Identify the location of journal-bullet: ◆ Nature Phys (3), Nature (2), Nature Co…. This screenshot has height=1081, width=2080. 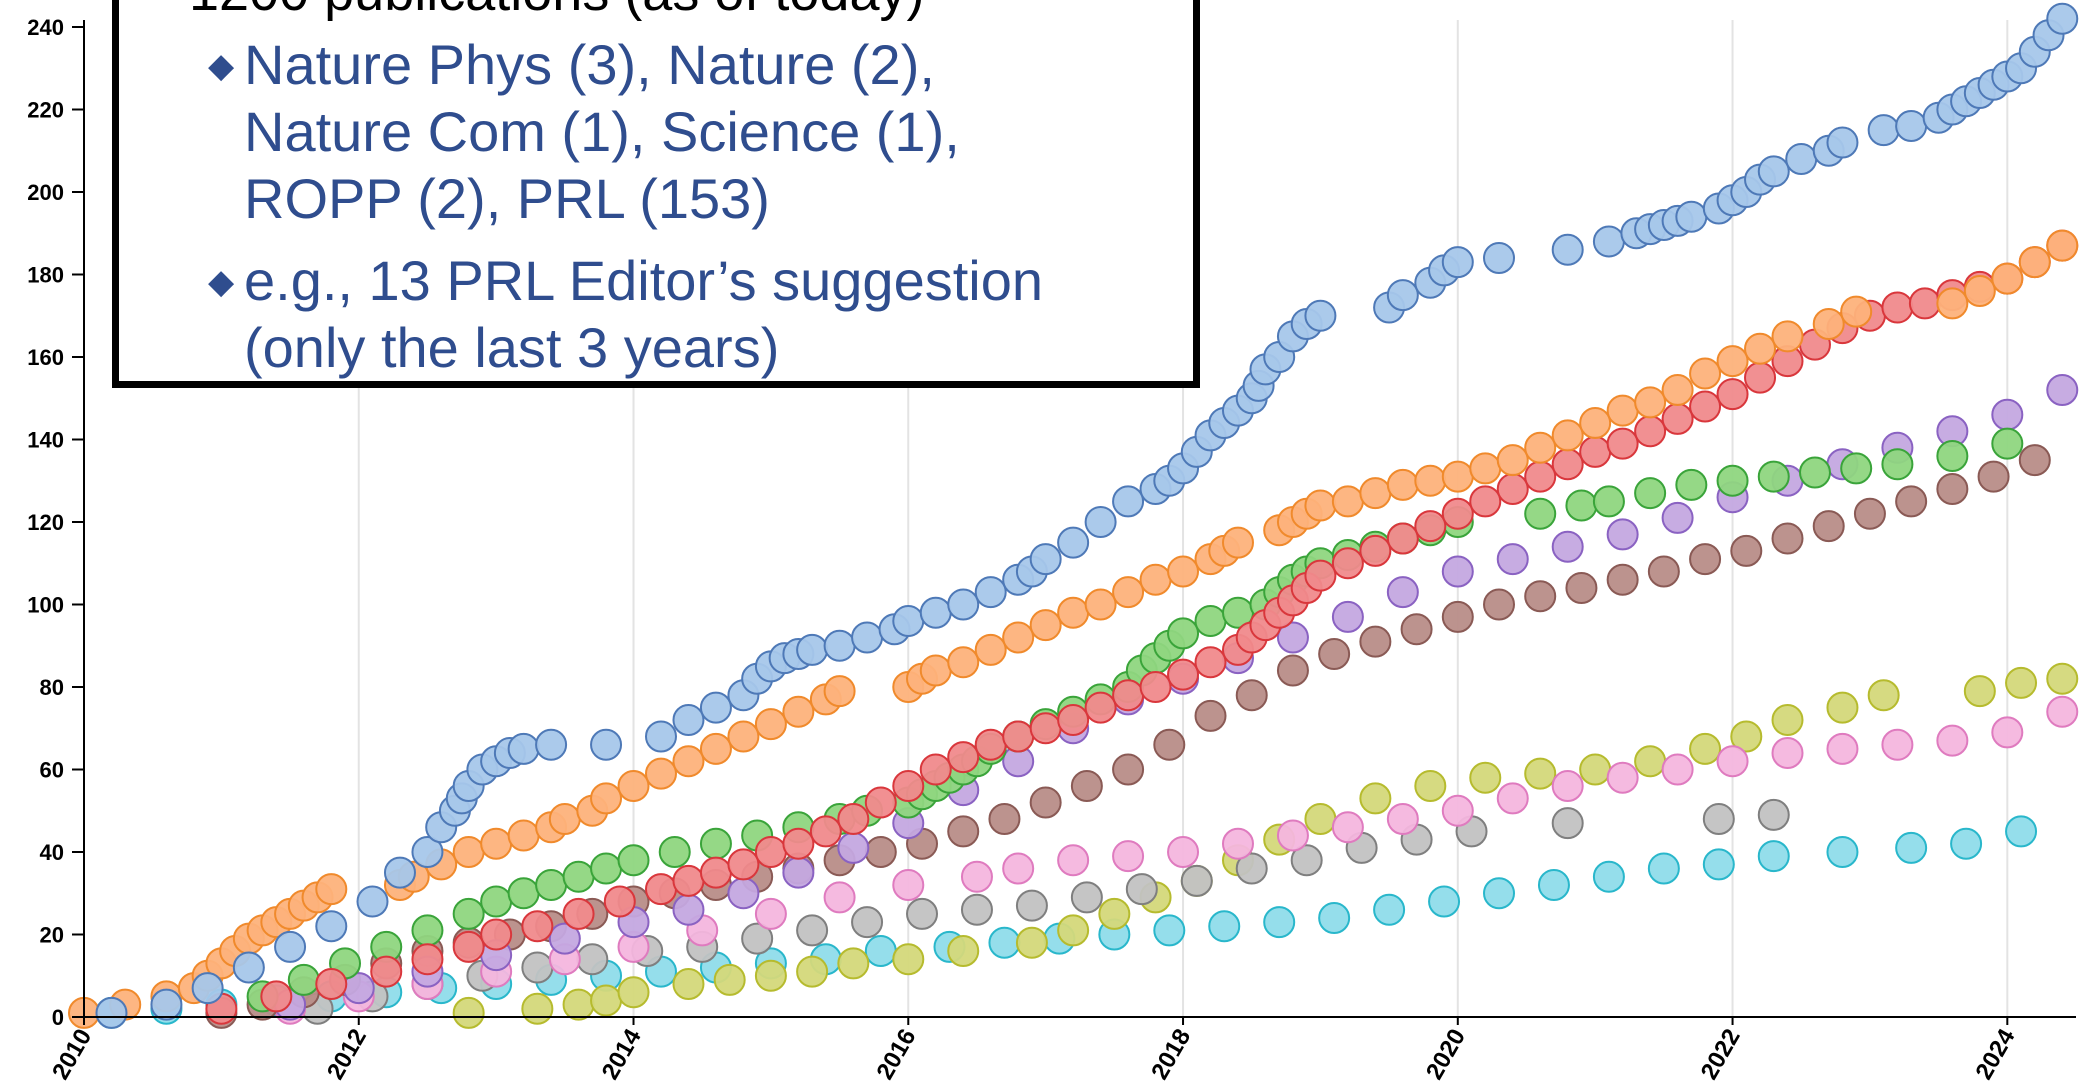
(584, 131).